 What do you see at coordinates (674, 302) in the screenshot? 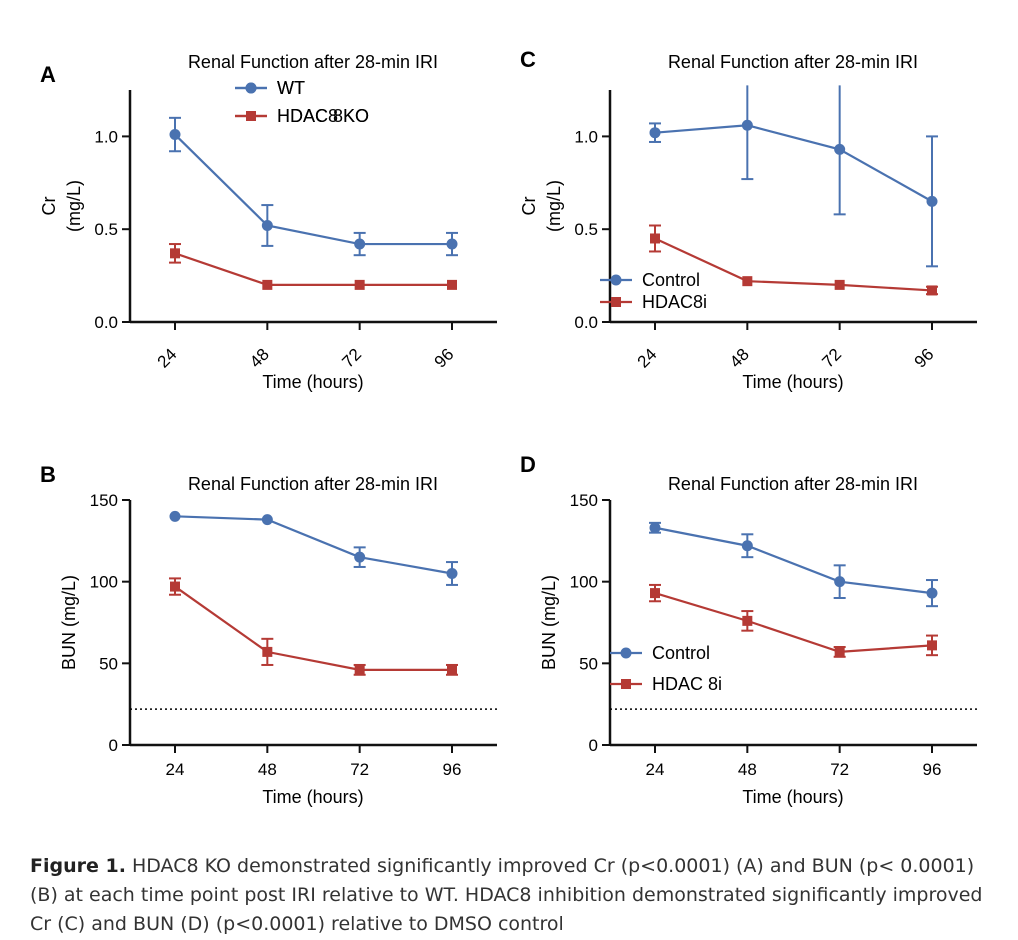
I see `legend-label: HDAC8i` at bounding box center [674, 302].